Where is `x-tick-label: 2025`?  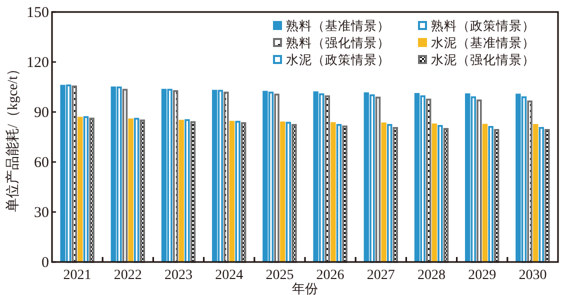 x-tick-label: 2025 is located at coordinates (280, 275).